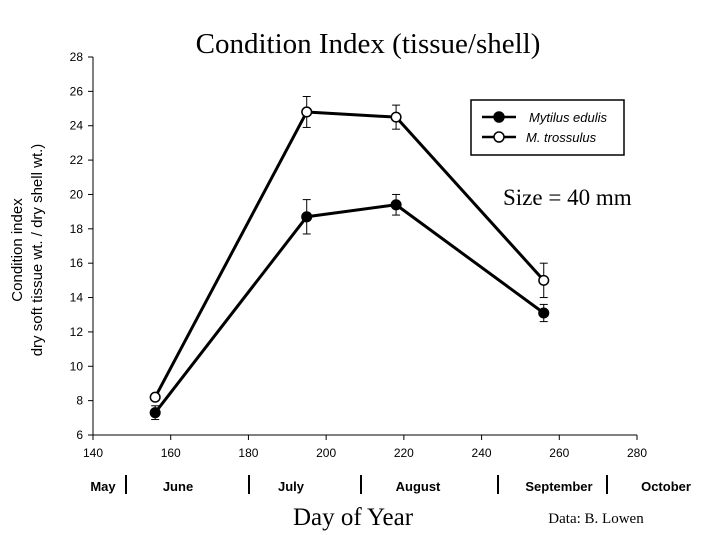 The height and width of the screenshot is (535, 703). I want to click on legend-label-m-trossulus: M. trossulus, so click(561, 137).